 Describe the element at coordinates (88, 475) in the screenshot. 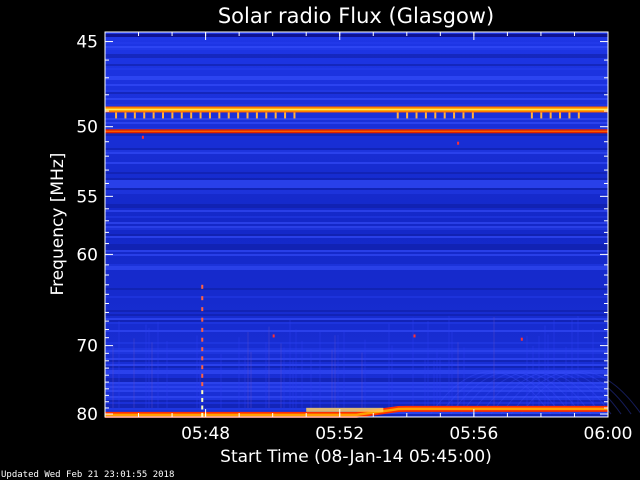

I see `updated-timestamp: Updated Wed Feb 21 23:01:55 2018` at that location.